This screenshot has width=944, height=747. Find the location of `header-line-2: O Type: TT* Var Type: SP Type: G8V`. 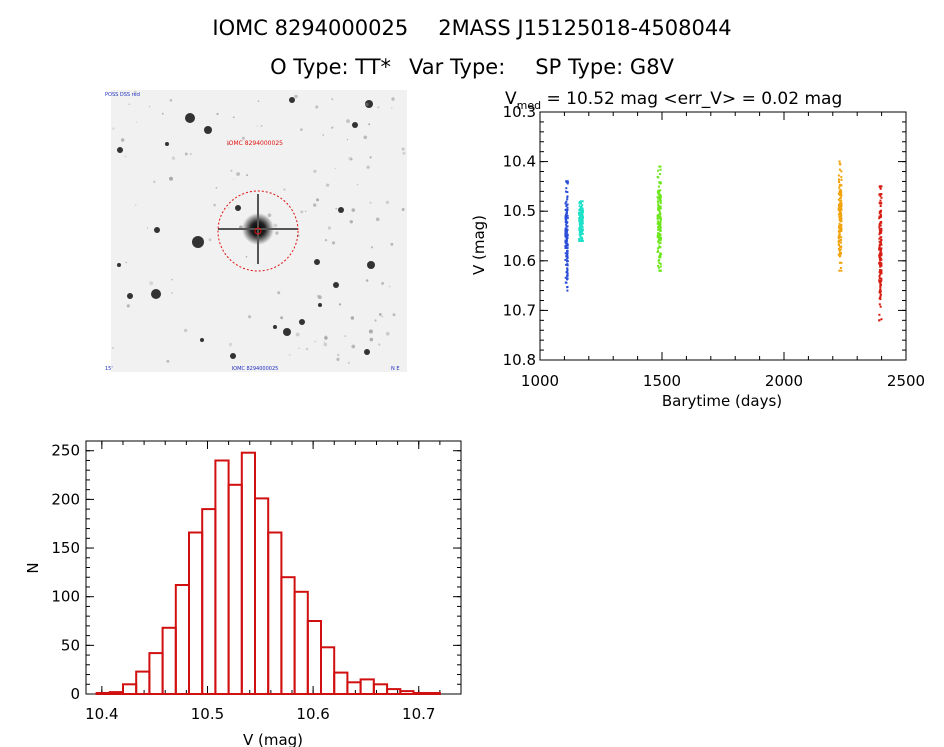

header-line-2: O Type: TT* Var Type: SP Type: G8V is located at coordinates (472, 67).